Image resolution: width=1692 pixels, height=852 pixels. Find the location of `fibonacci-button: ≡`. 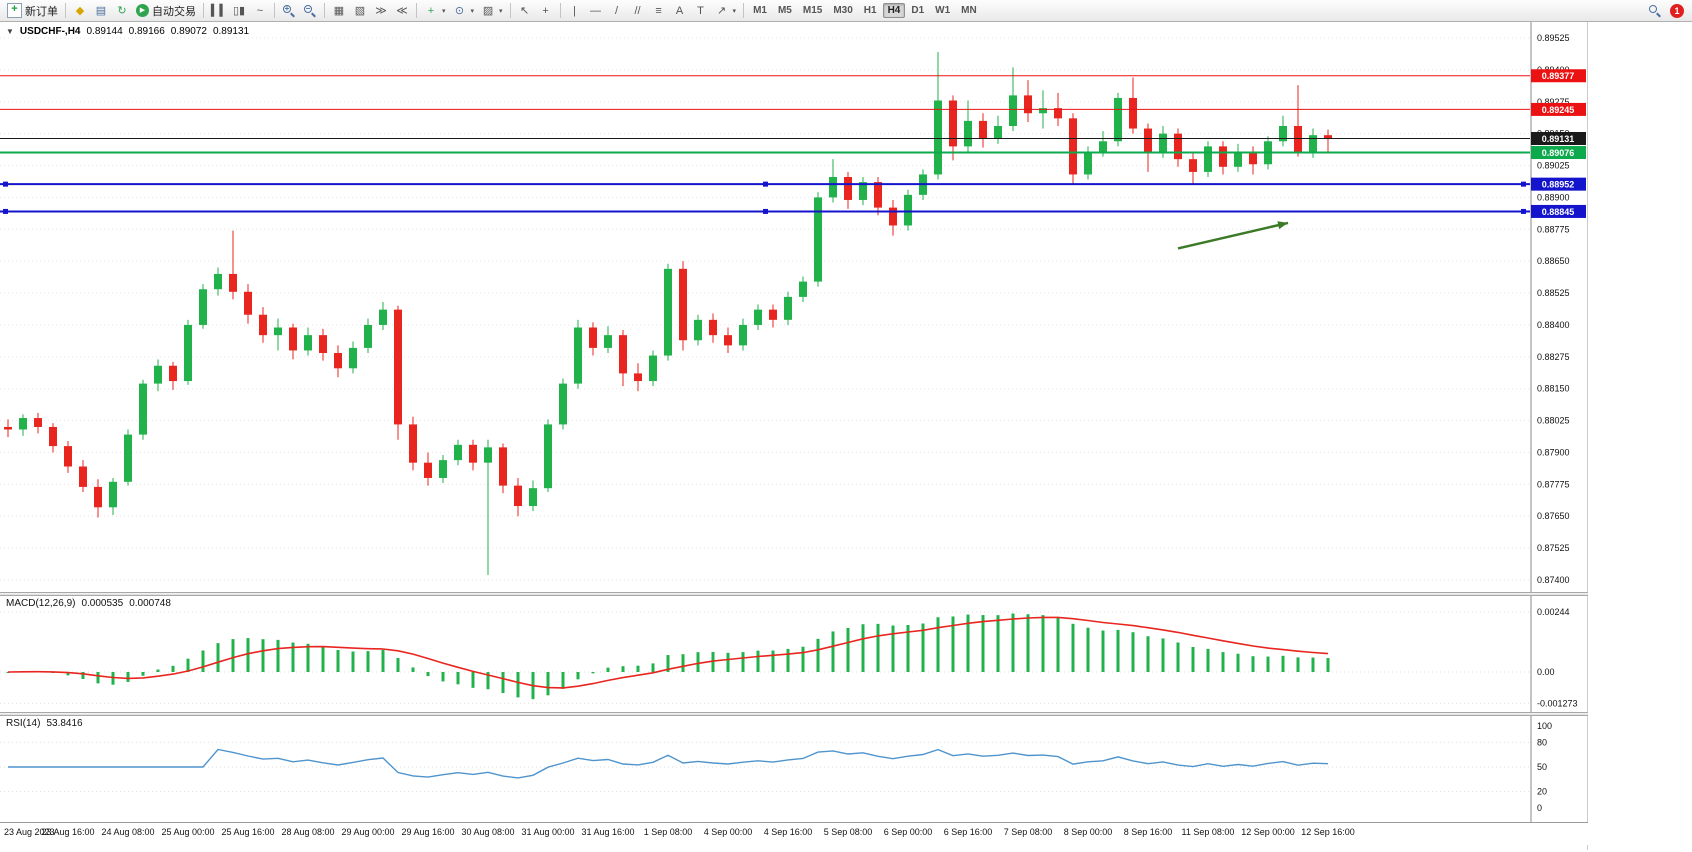

fibonacci-button: ≡ is located at coordinates (659, 11).